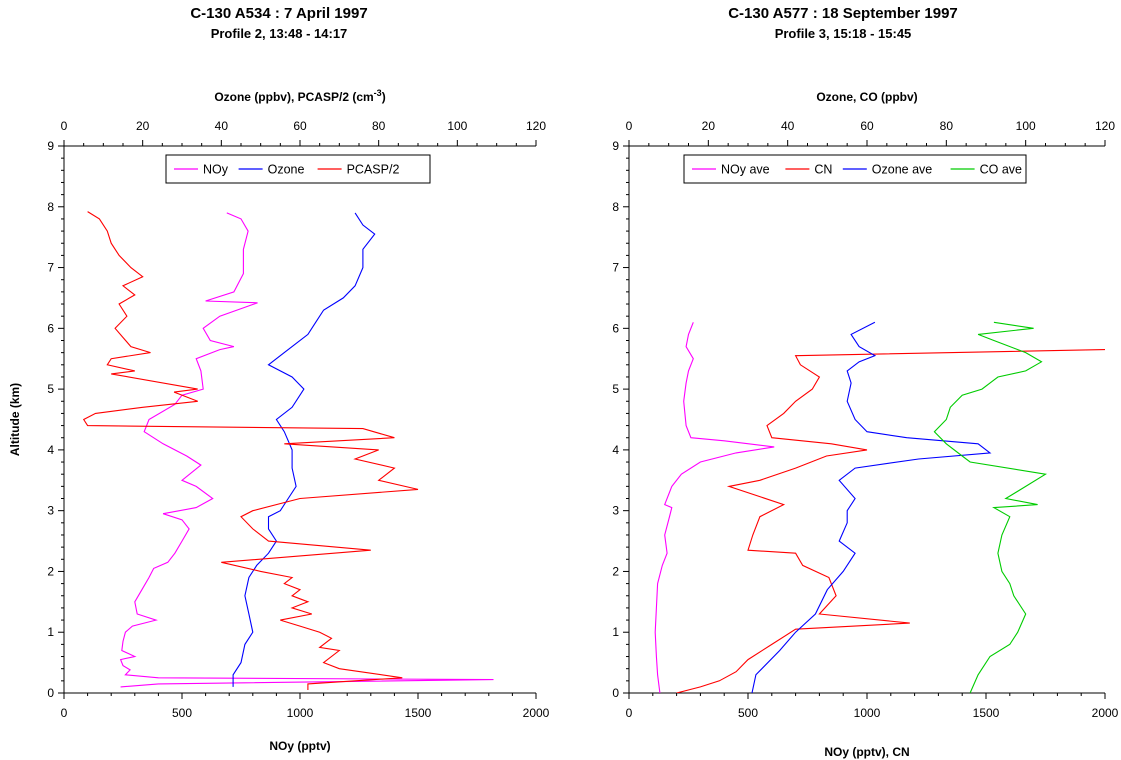 This screenshot has width=1121, height=760. I want to click on legend-label: CO ave, so click(1001, 170).